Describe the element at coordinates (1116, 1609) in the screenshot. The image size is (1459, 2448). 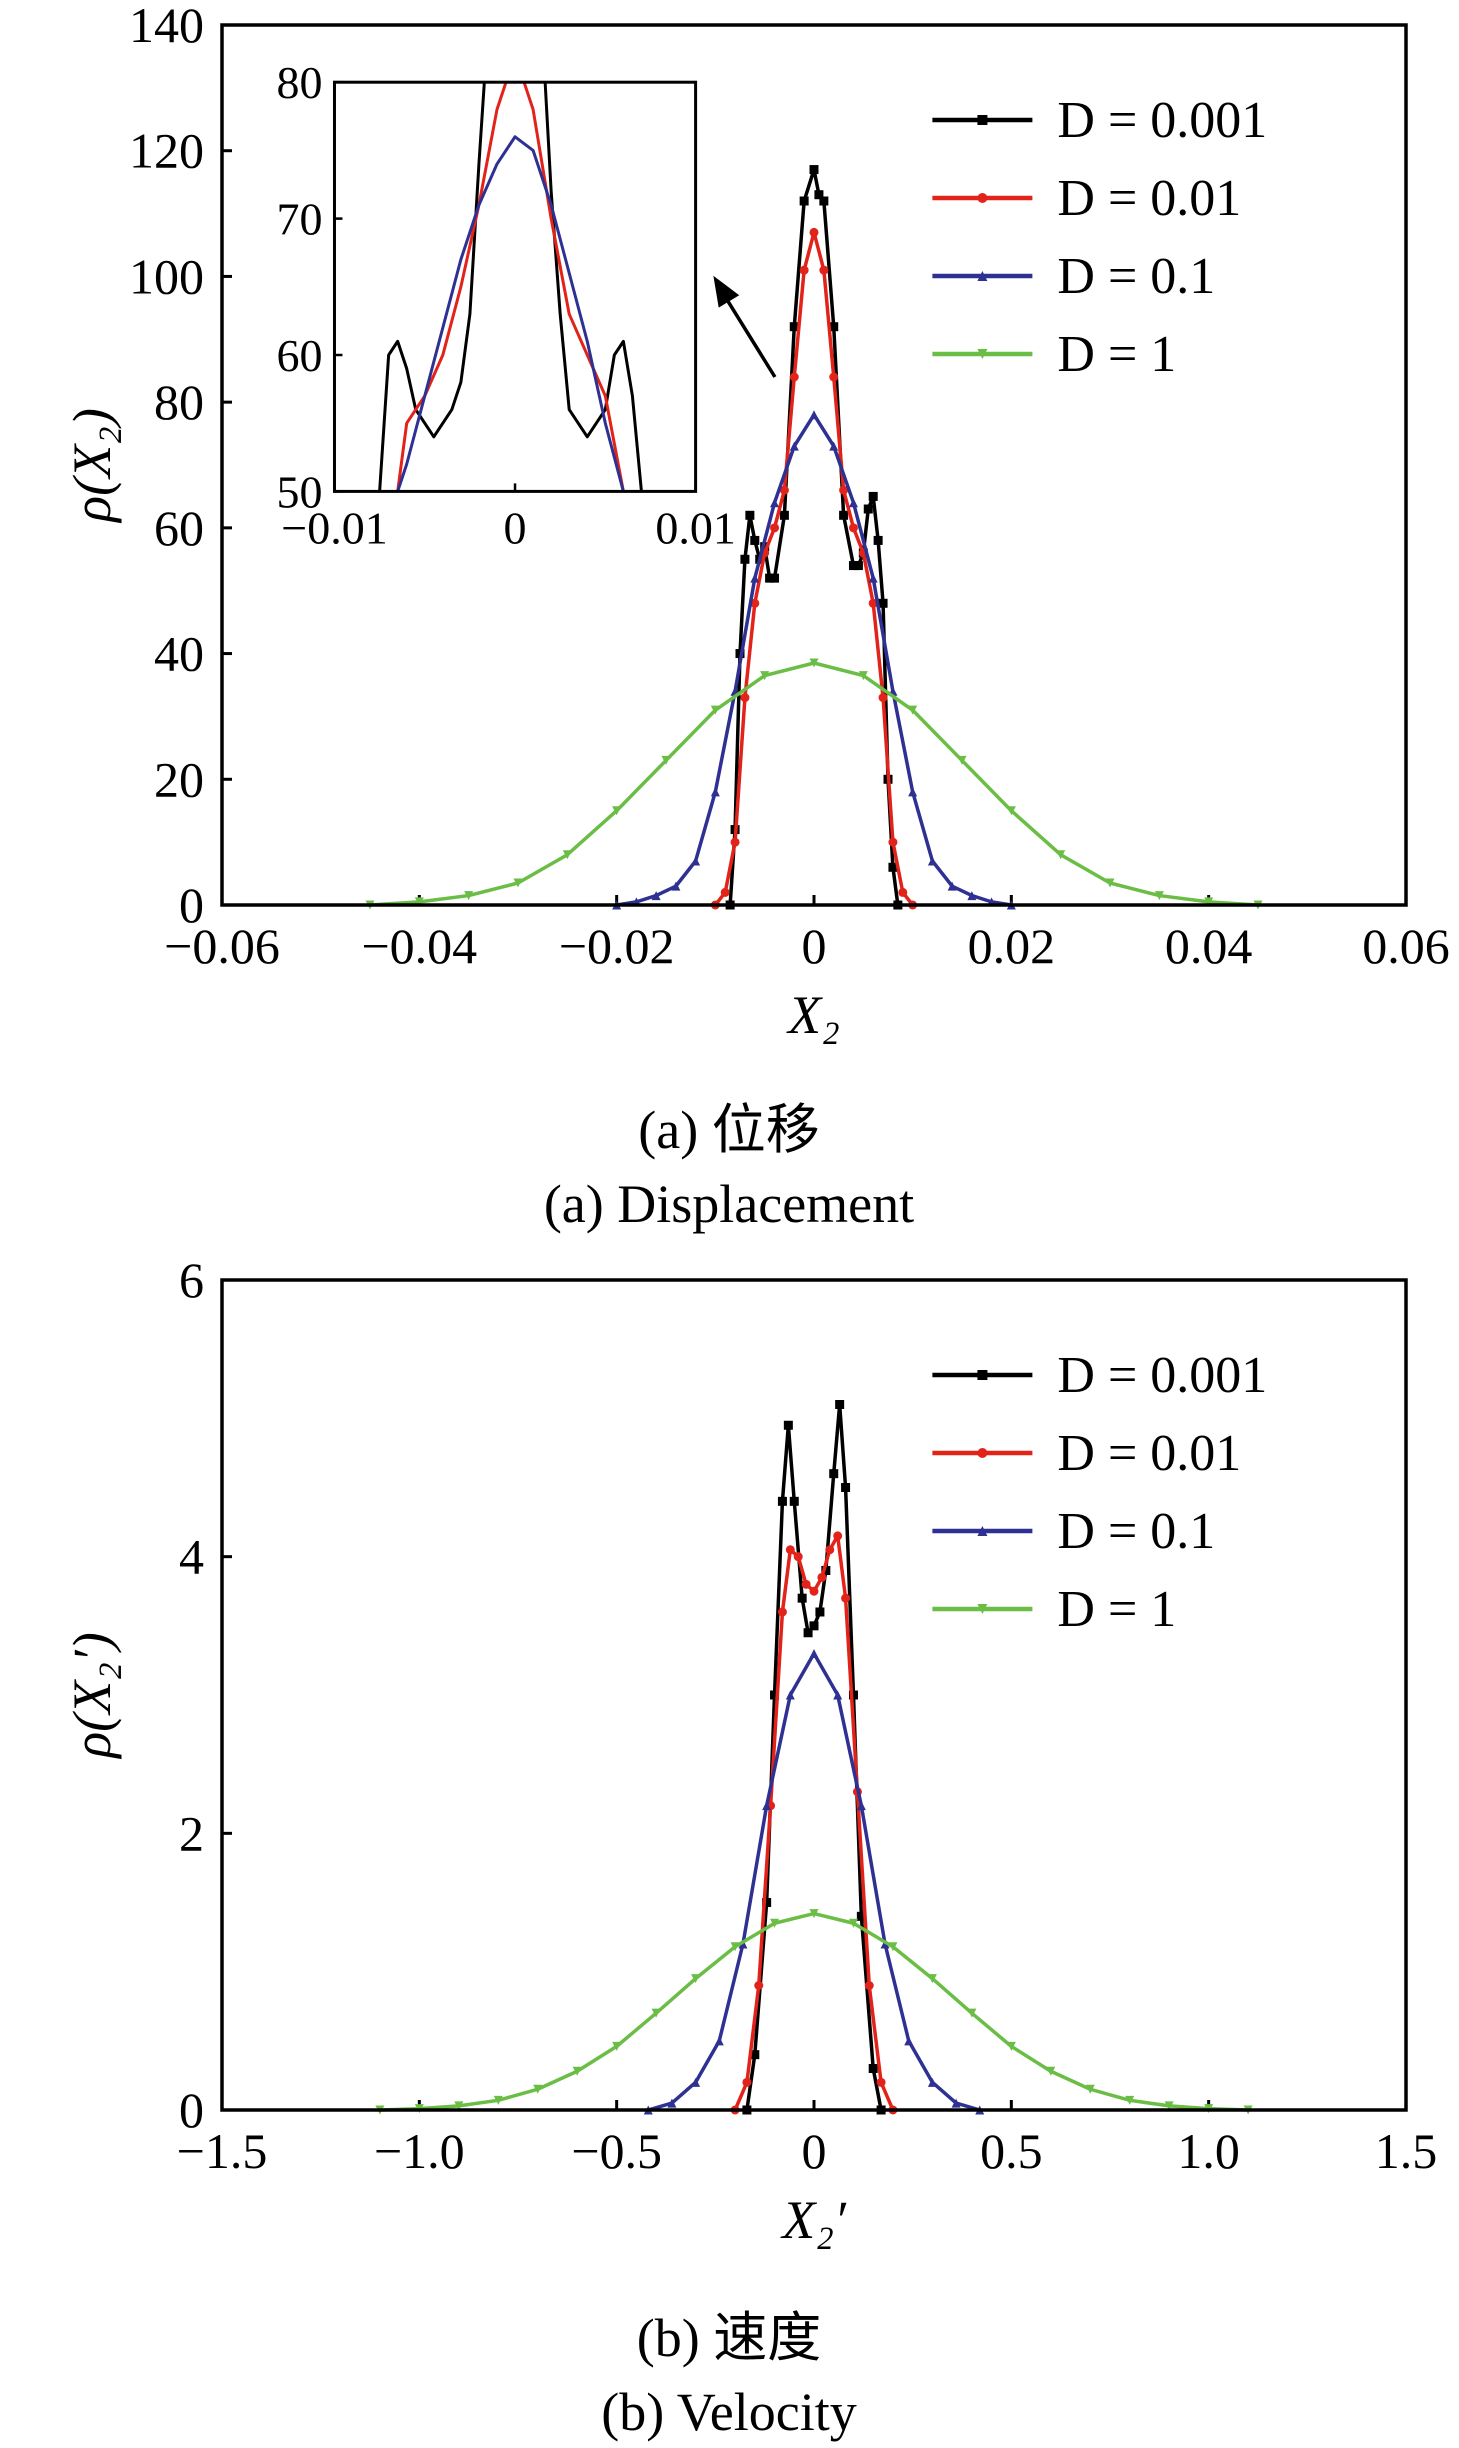
I see `legend-label: D = 1` at that location.